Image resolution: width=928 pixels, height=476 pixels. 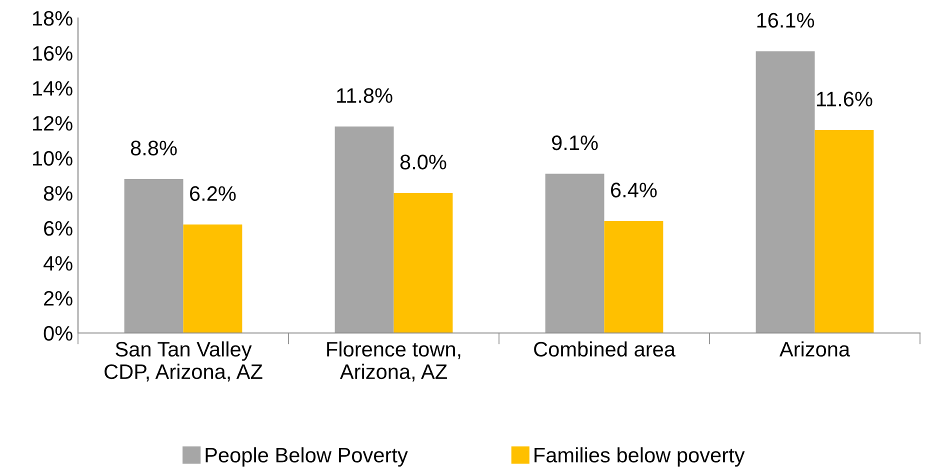 I want to click on data-label: 11.6%, so click(x=844, y=99).